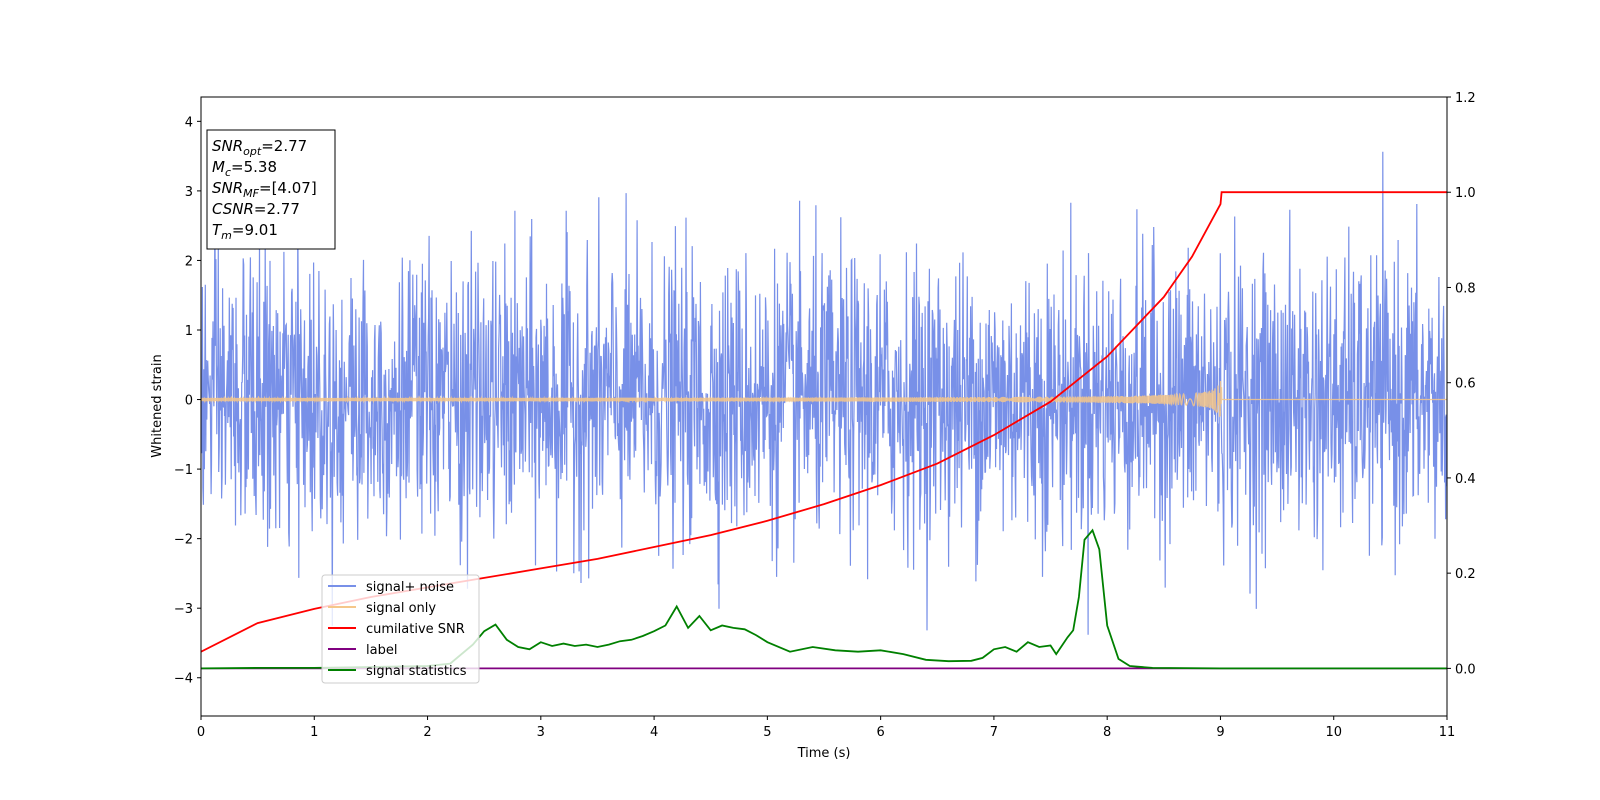 The width and height of the screenshot is (1600, 800). I want to click on y-axis-left: 4 3 2 1 0 −1 −2 −3 −4, so click(187, 401).